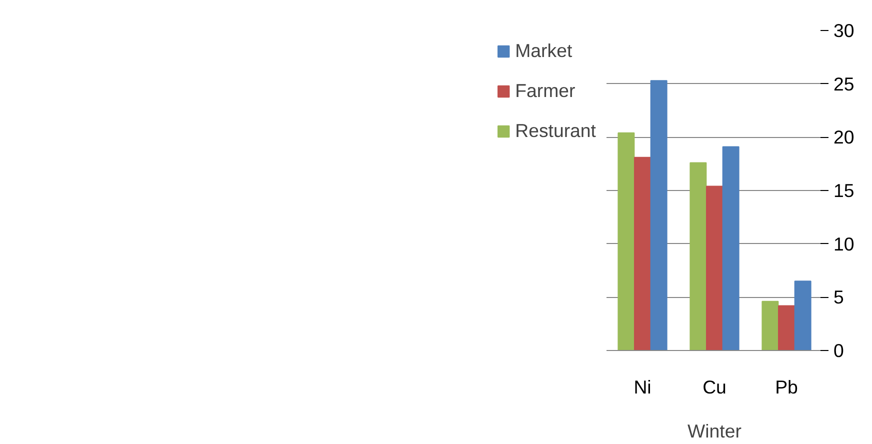 Image resolution: width=872 pixels, height=444 pixels. What do you see at coordinates (786, 387) in the screenshot?
I see `x-tick-label: Pb` at bounding box center [786, 387].